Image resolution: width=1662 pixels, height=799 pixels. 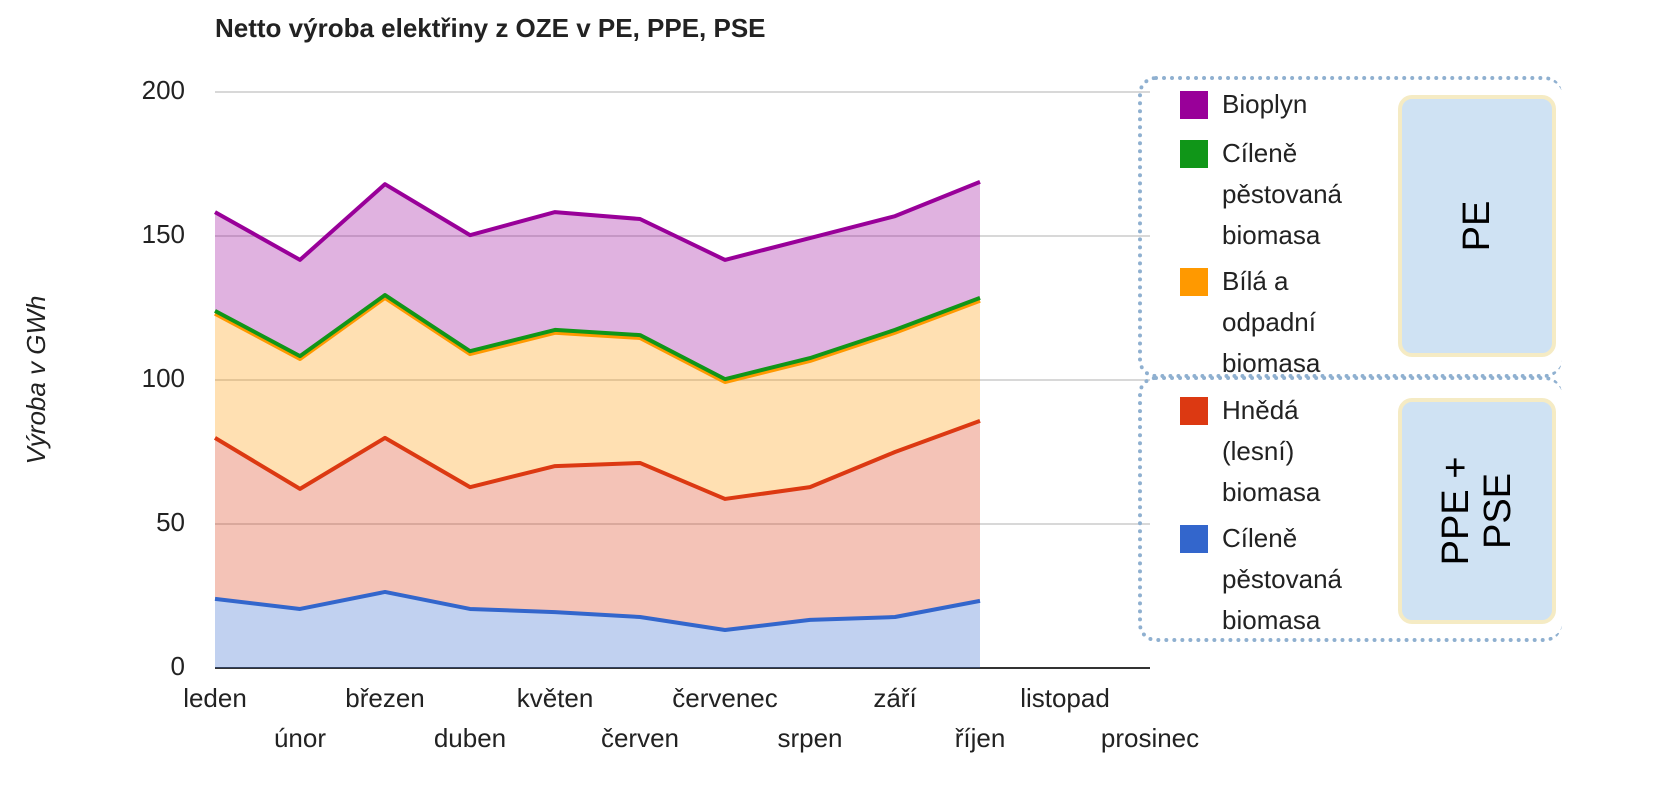 I want to click on legend-group-border, so click(x=1350, y=509).